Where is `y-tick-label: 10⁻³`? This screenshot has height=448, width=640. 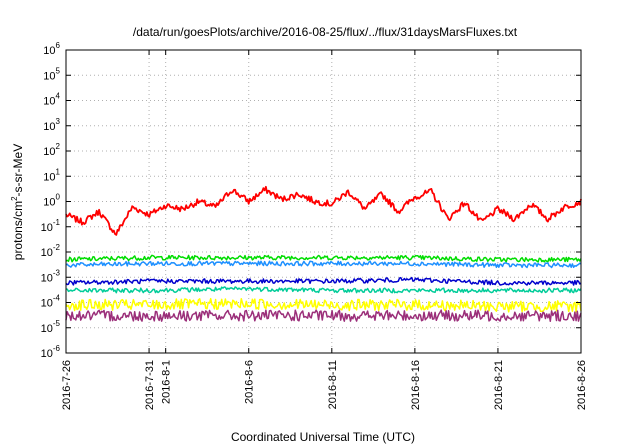 y-tick-label: 10⁻³ is located at coordinates (51, 276).